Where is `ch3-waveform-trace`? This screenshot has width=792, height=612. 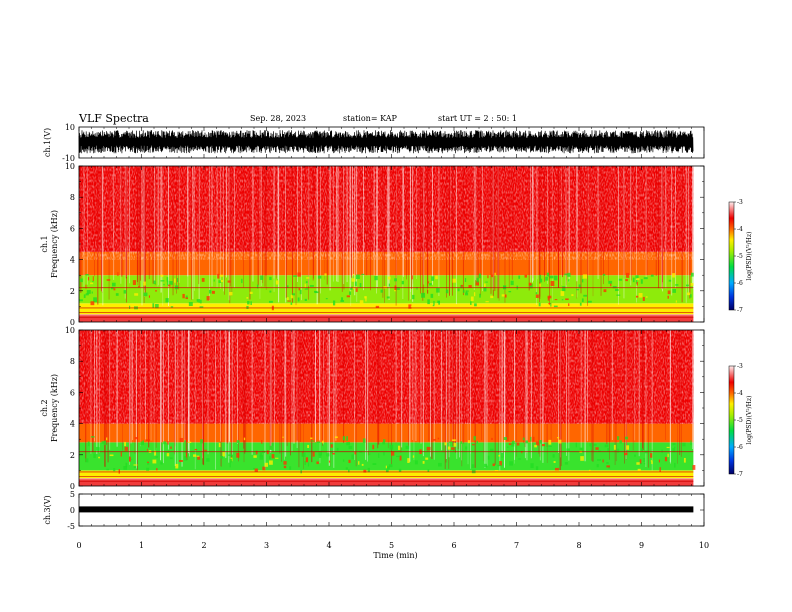
ch3-waveform-trace is located at coordinates (386, 509).